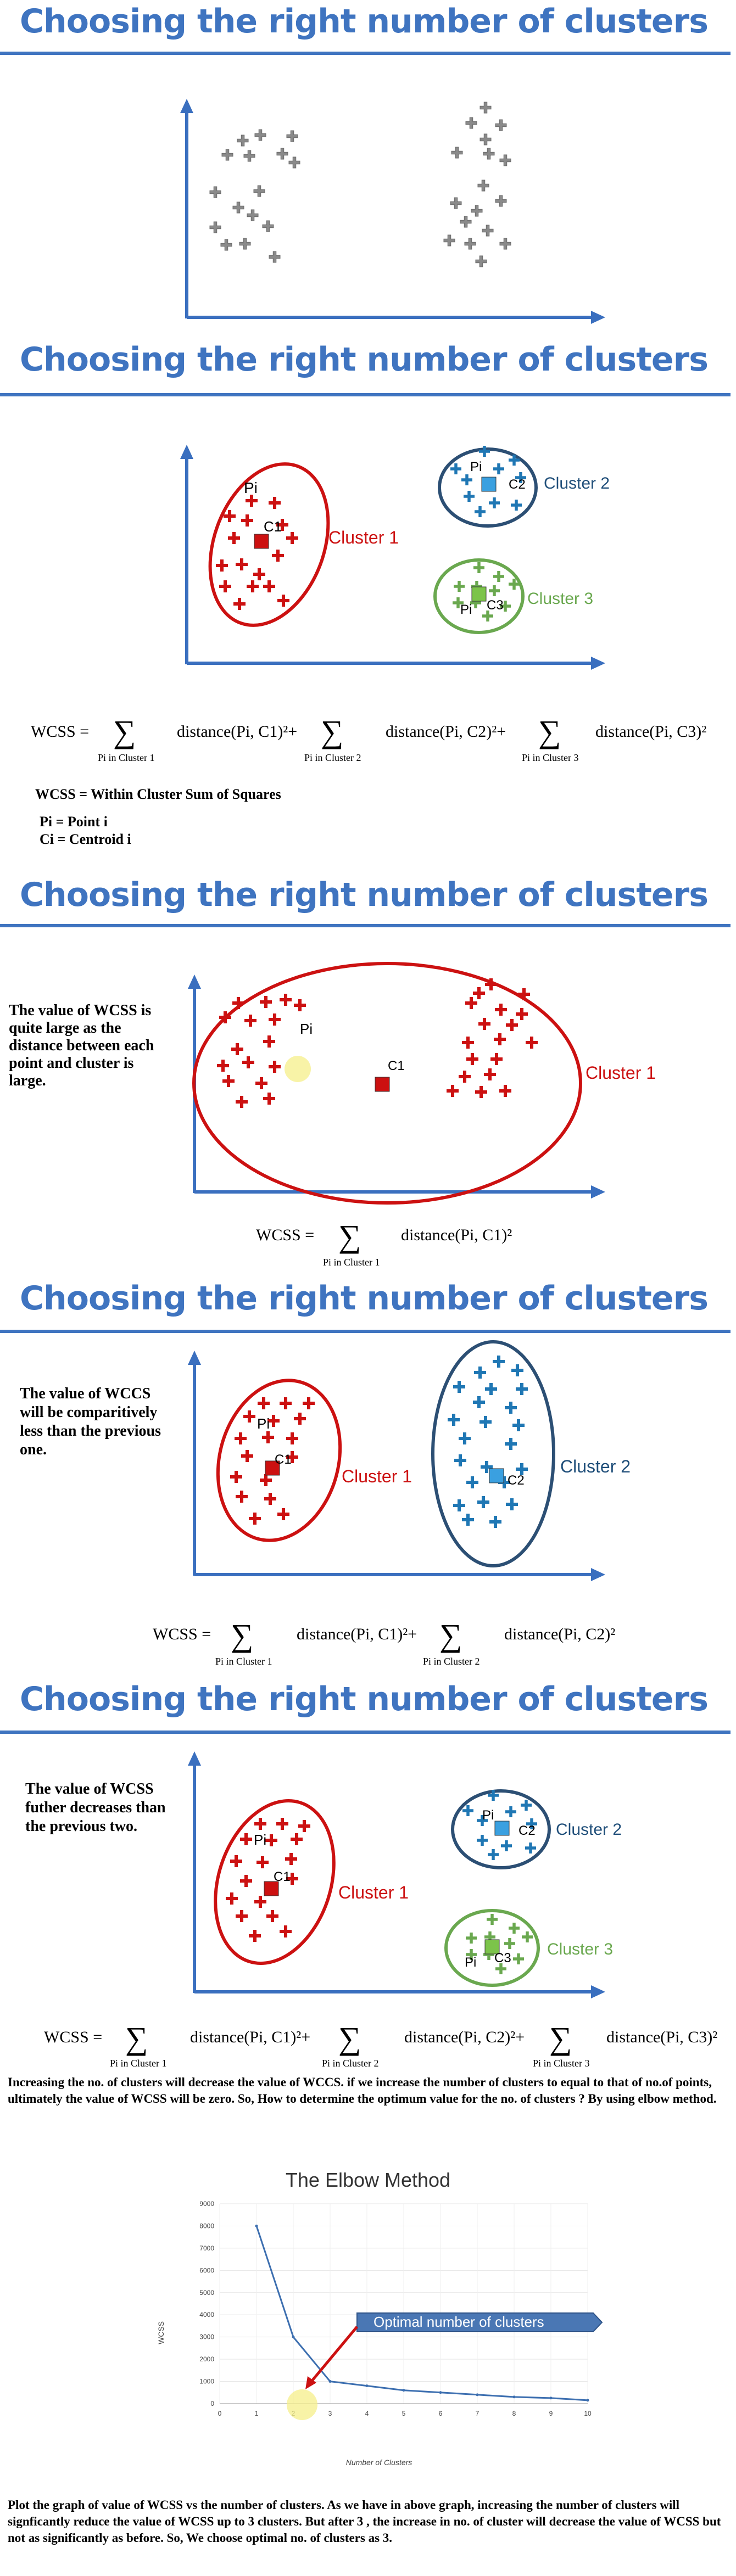  Describe the element at coordinates (250, 2037) in the screenshot. I see `formula-term: distance(Pi, C1)²+` at that location.